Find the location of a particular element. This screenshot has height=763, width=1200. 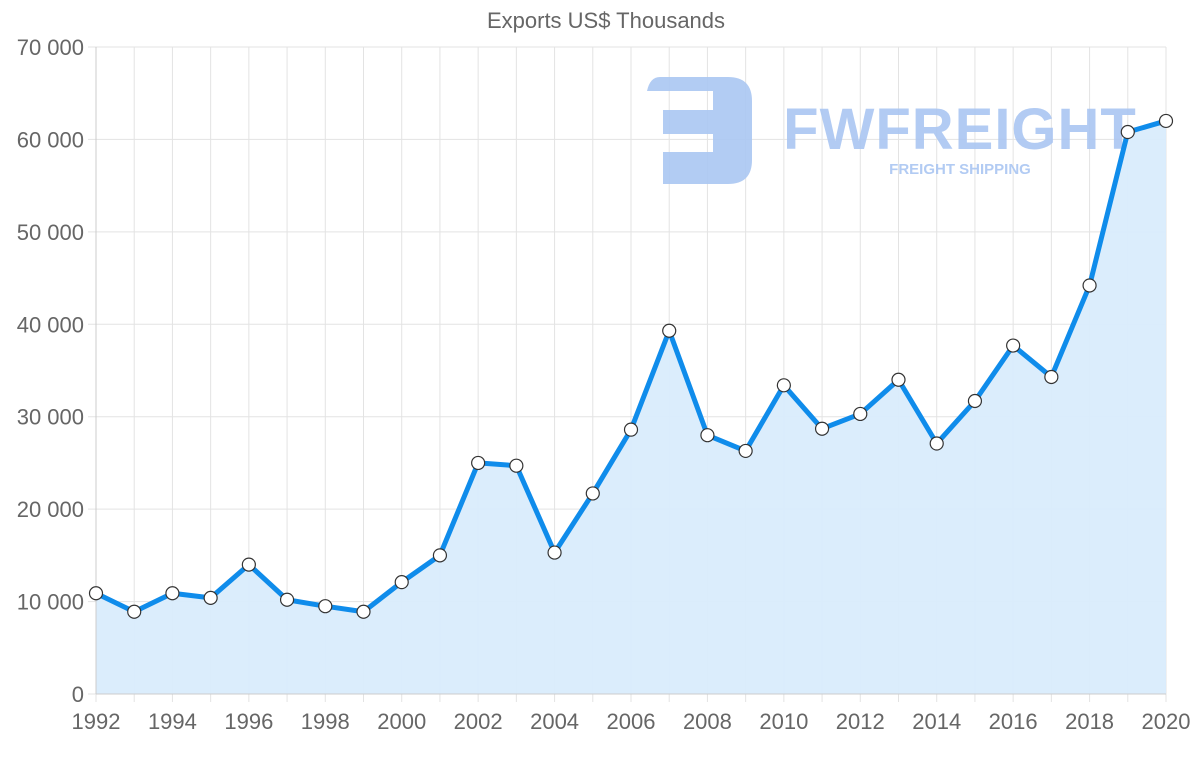

data-point-marker: 2017: 34300 is located at coordinates (1051, 377).